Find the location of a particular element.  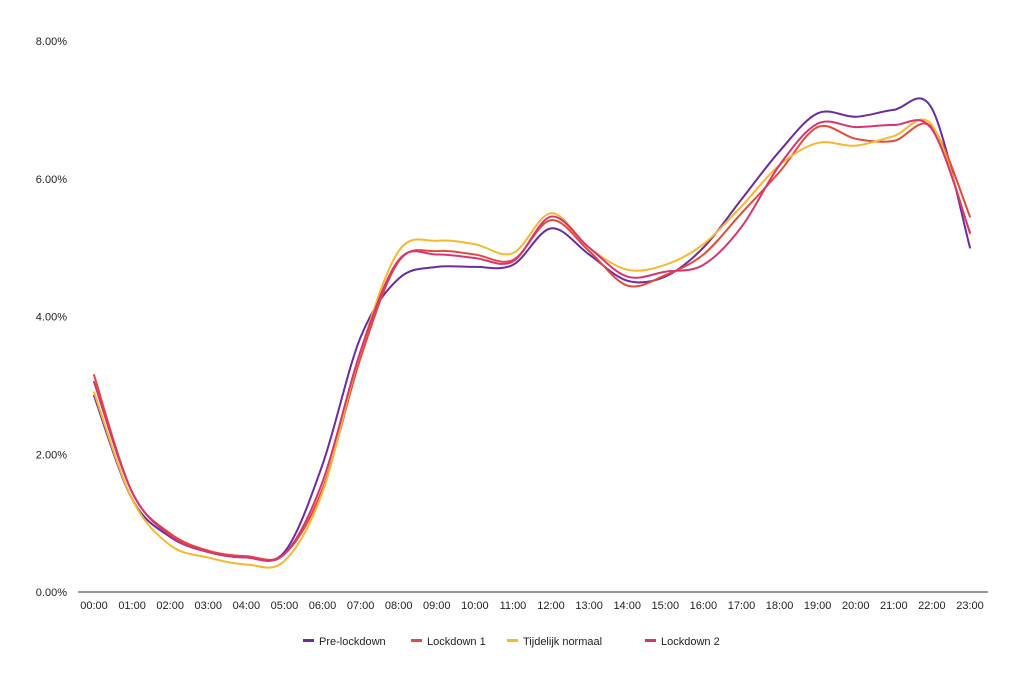

x-tick-label: 23:00 is located at coordinates (970, 606).